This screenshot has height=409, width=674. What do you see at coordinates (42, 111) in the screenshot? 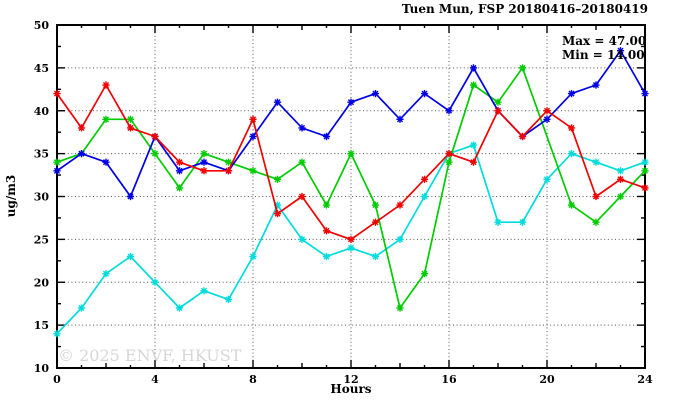
I see `y-tick-label: 40` at bounding box center [42, 111].